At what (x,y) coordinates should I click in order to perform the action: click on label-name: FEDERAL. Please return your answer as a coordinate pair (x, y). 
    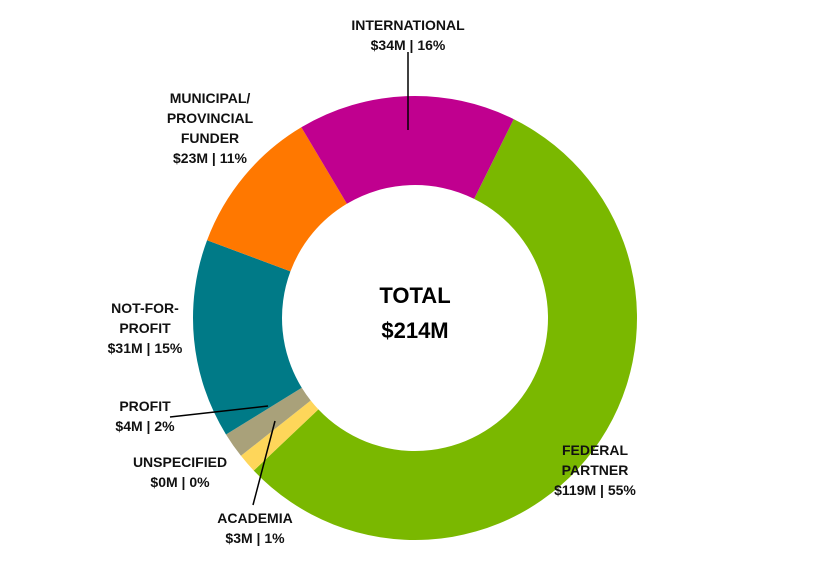
    Looking at the image, I should click on (595, 450).